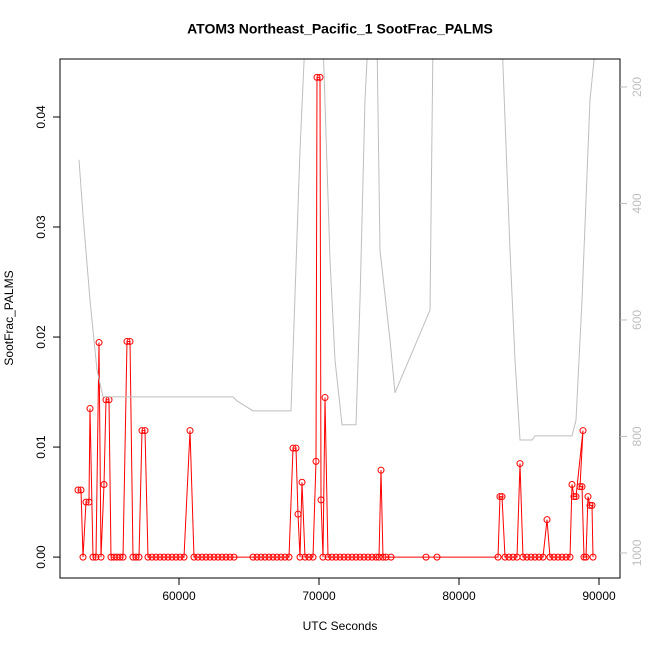 This screenshot has width=650, height=655. What do you see at coordinates (340, 626) in the screenshot?
I see `x-axis-label: UTC Seconds` at bounding box center [340, 626].